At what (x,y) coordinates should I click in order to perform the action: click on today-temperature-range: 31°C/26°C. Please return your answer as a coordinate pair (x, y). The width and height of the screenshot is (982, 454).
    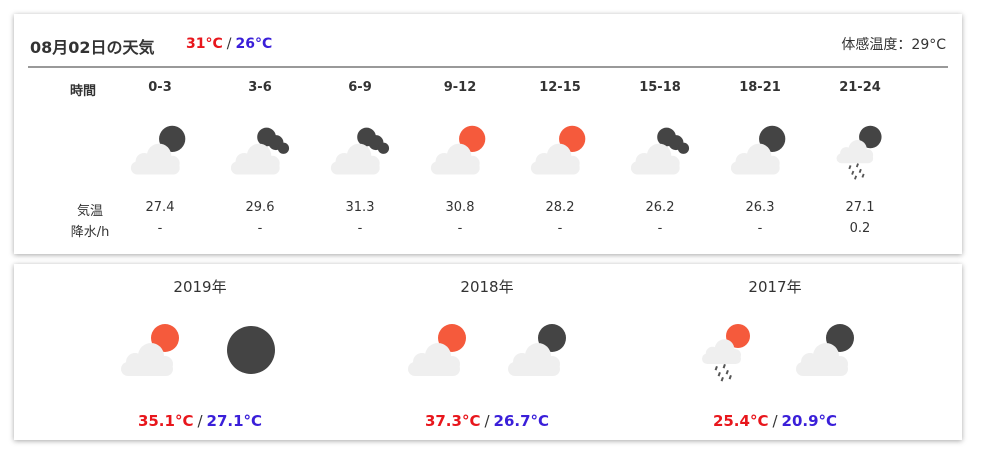
    Looking at the image, I should click on (229, 44).